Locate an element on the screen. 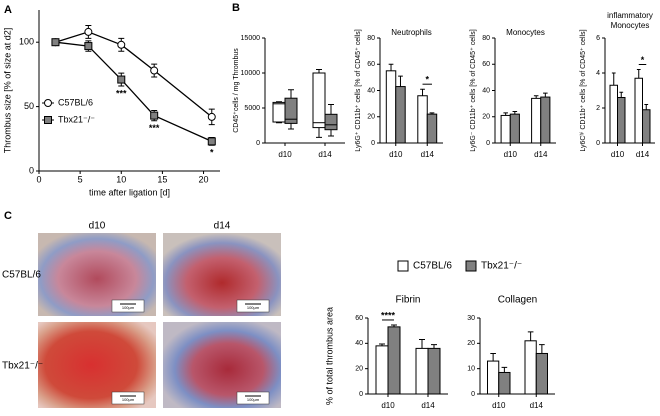 This screenshot has height=416, width=660. y-axis-label: Ly6G⁻ CD11b⁺ cells [% of CD45⁺ cells] is located at coordinates (473, 90).